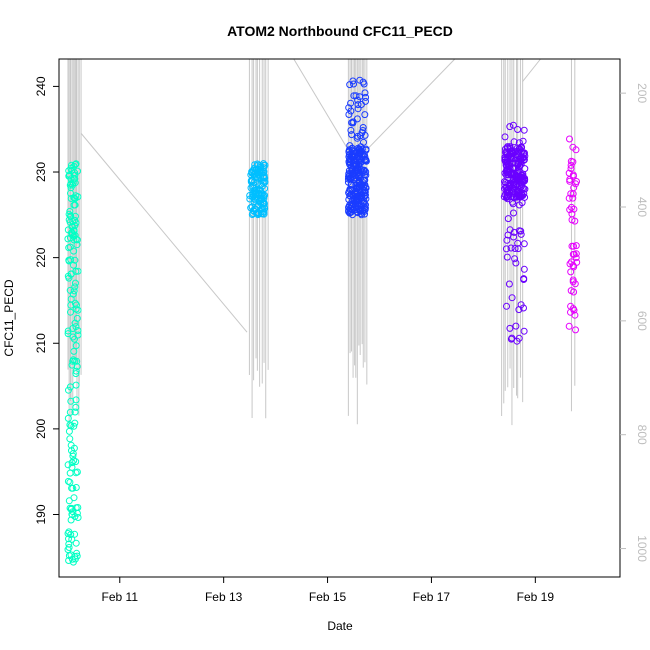 The height and width of the screenshot is (650, 650). Describe the element at coordinates (120, 597) in the screenshot. I see `x-tick-label: Feb 11` at that location.